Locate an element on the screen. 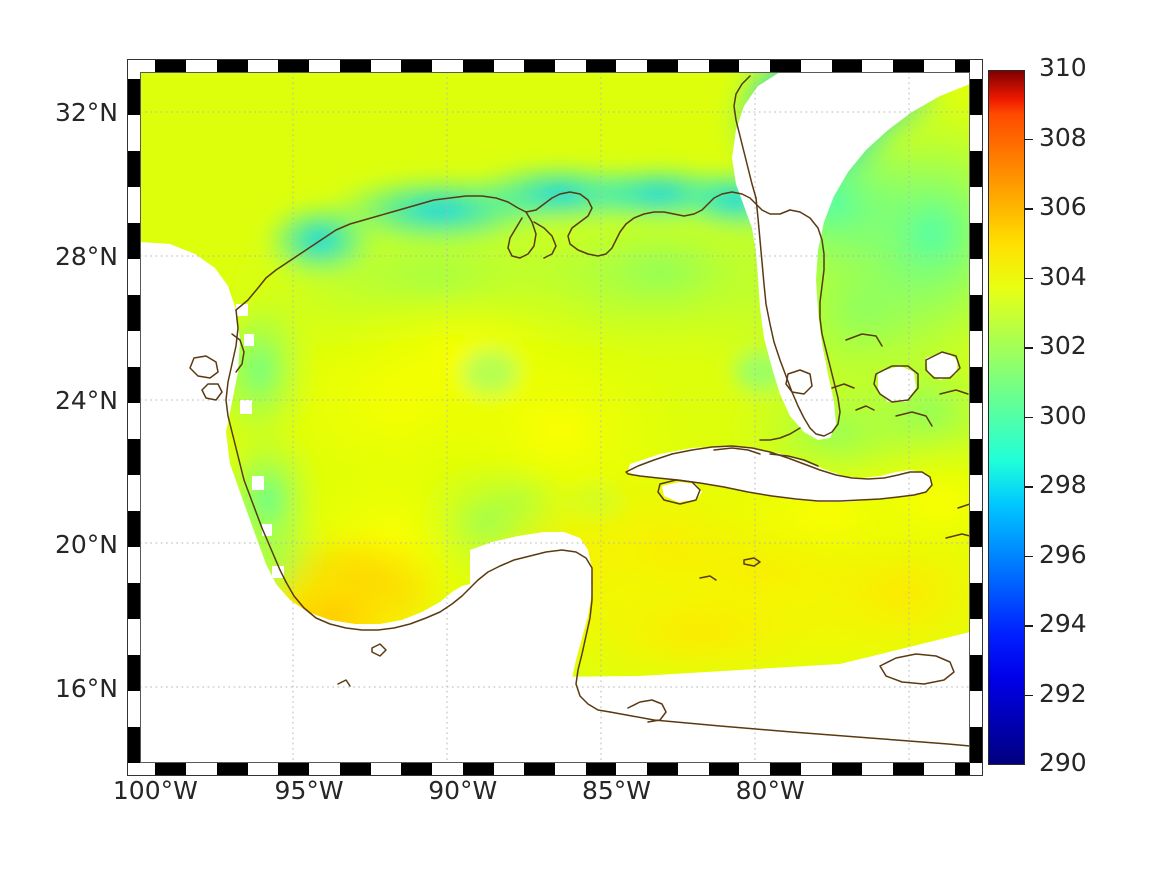 This screenshot has height=875, width=1167. longitude-tick-label: 80°W is located at coordinates (770, 790).